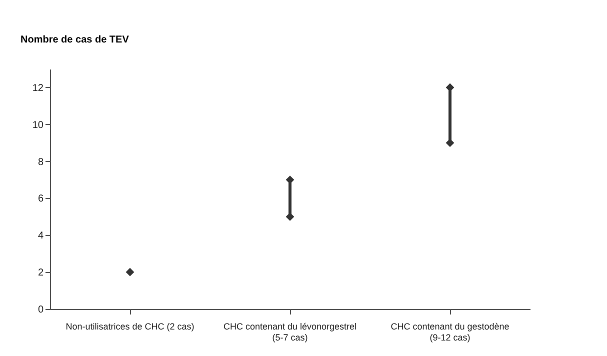 The width and height of the screenshot is (607, 356). I want to click on y-tick-label: 10, so click(38, 125).